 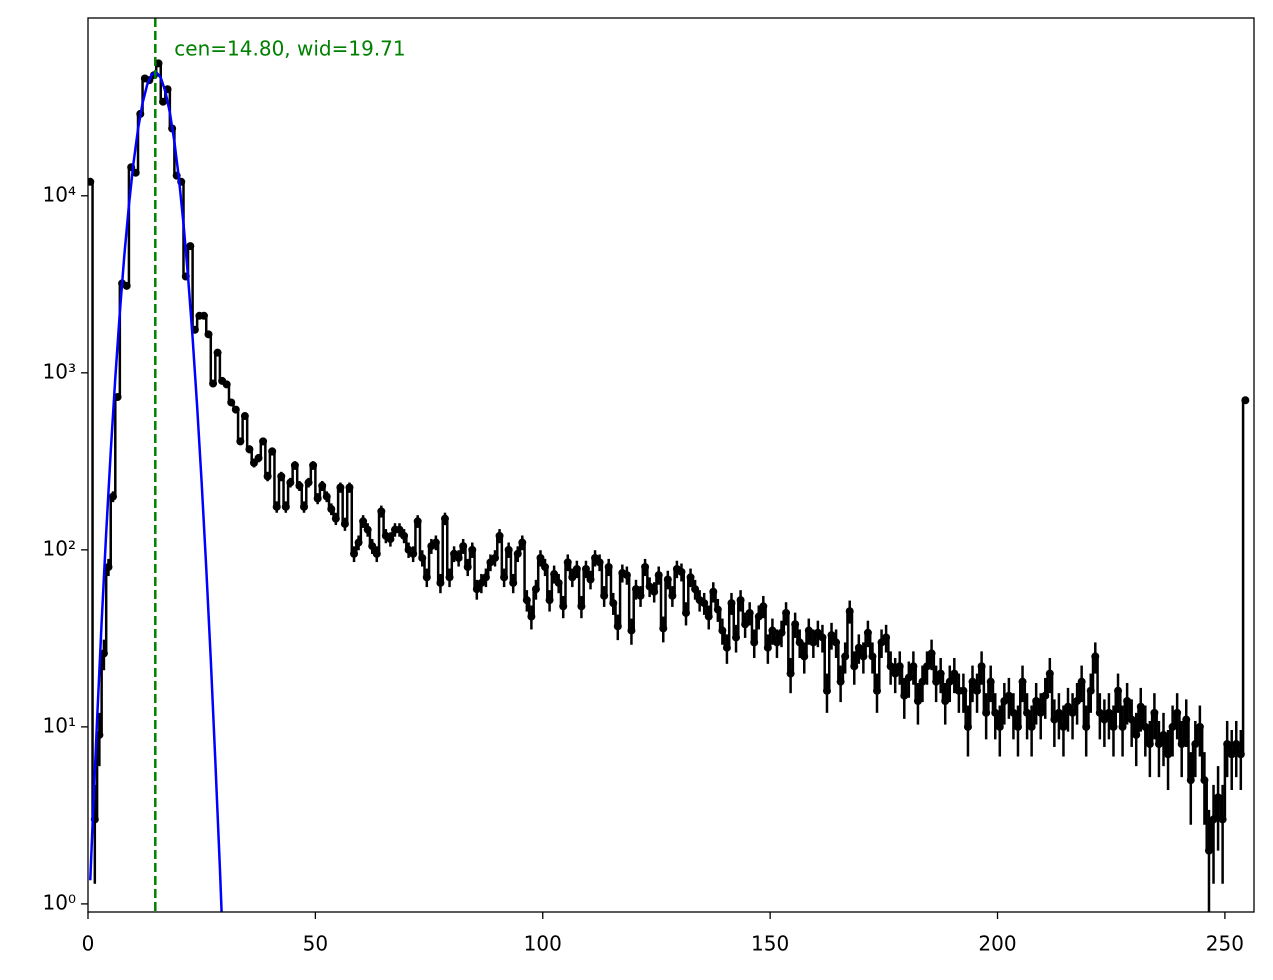 I want to click on x-tick-label: 150, so click(x=770, y=944).